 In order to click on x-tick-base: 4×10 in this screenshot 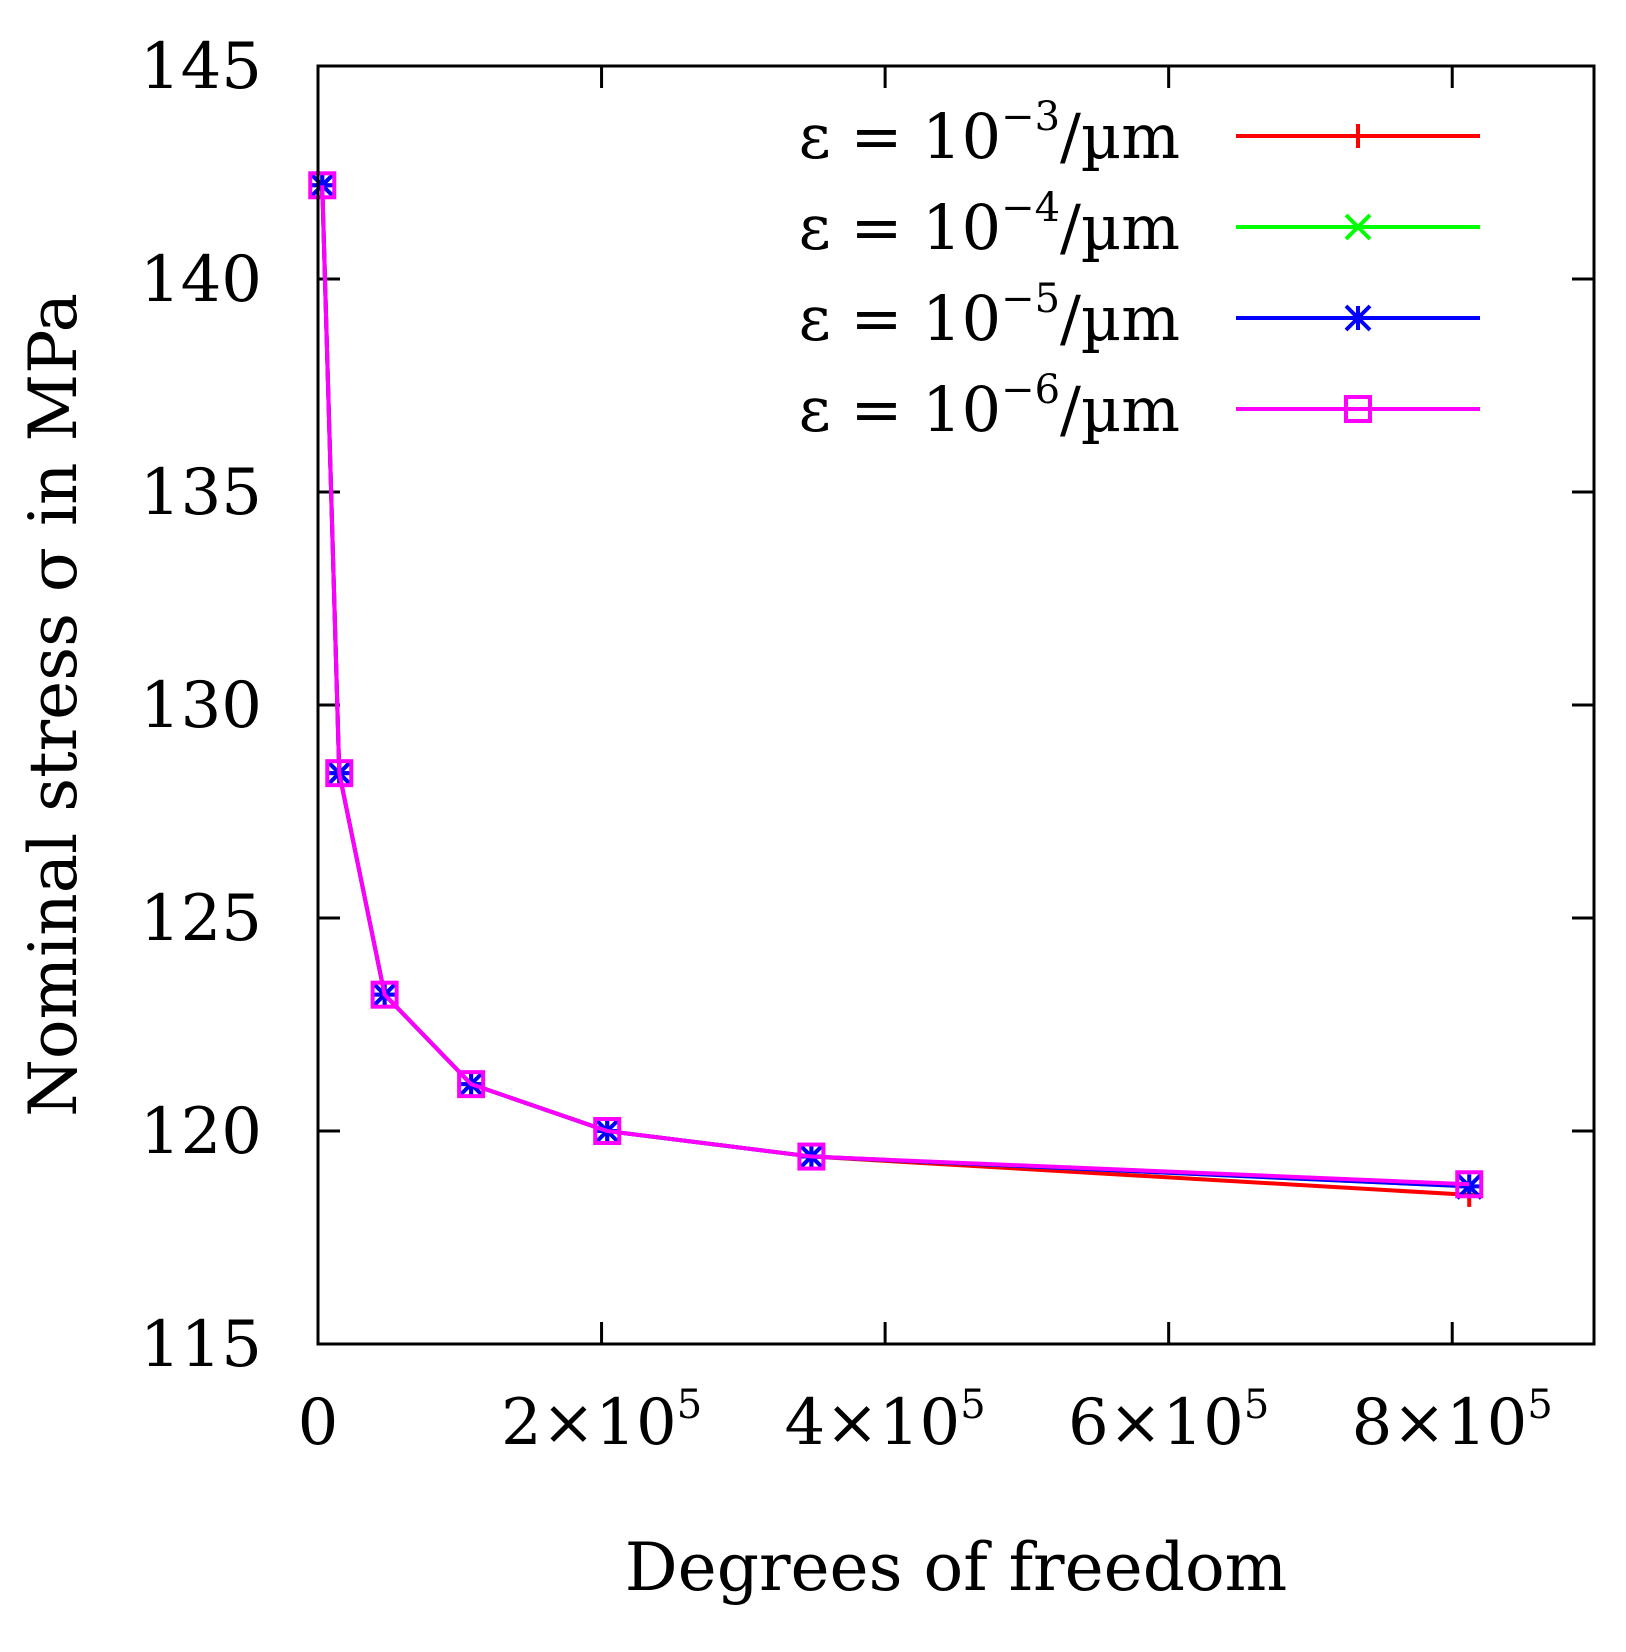, I will do `click(872, 1423)`.